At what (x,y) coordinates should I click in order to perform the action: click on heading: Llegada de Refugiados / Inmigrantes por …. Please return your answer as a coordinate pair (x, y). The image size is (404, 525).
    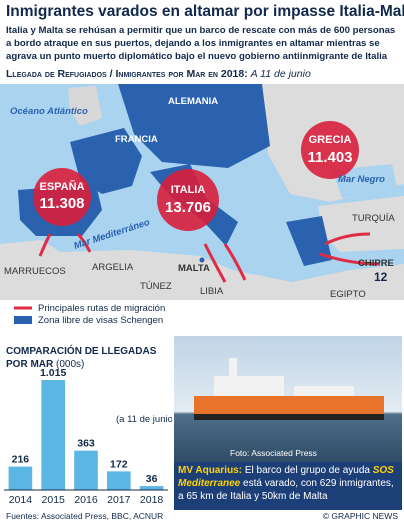
    Looking at the image, I should click on (127, 74).